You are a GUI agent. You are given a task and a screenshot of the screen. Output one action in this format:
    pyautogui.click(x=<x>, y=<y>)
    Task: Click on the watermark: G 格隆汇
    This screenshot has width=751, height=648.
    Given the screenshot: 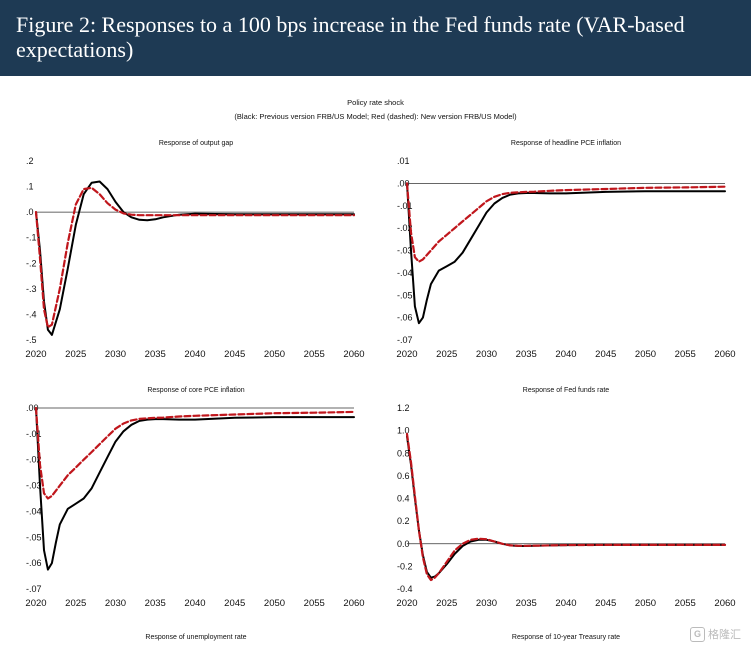 What is the action you would take?
    pyautogui.click(x=715, y=634)
    